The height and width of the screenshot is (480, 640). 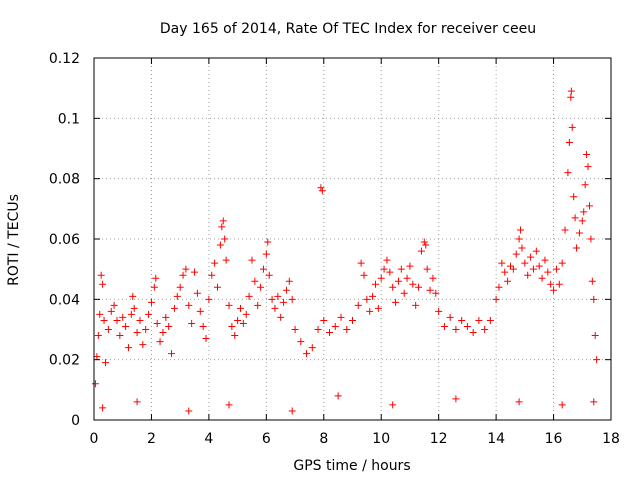 What do you see at coordinates (75, 421) in the screenshot?
I see `y-tick-label: 0` at bounding box center [75, 421].